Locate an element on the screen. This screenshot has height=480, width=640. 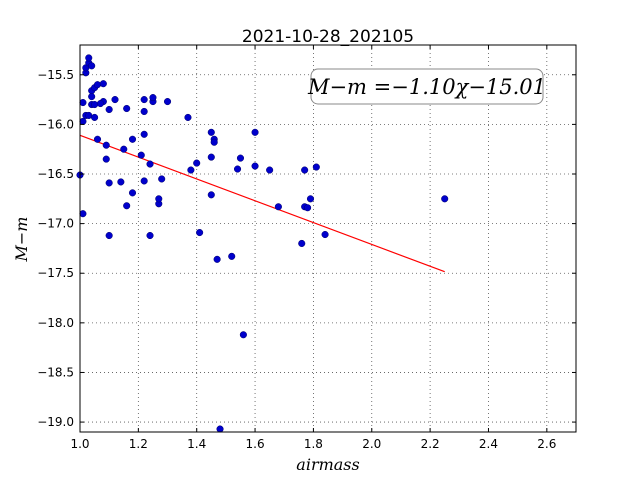
x-tick-label: 2.6 is located at coordinates (546, 444).